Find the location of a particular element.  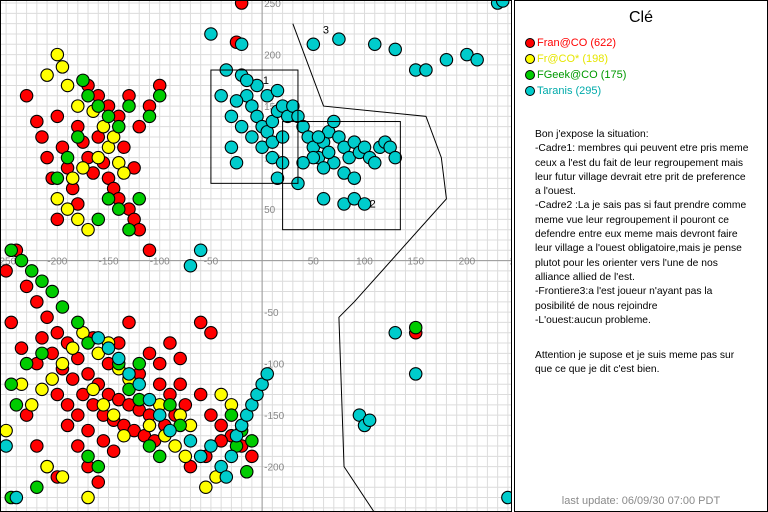

legend-dot-taranis is located at coordinates (530, 91).